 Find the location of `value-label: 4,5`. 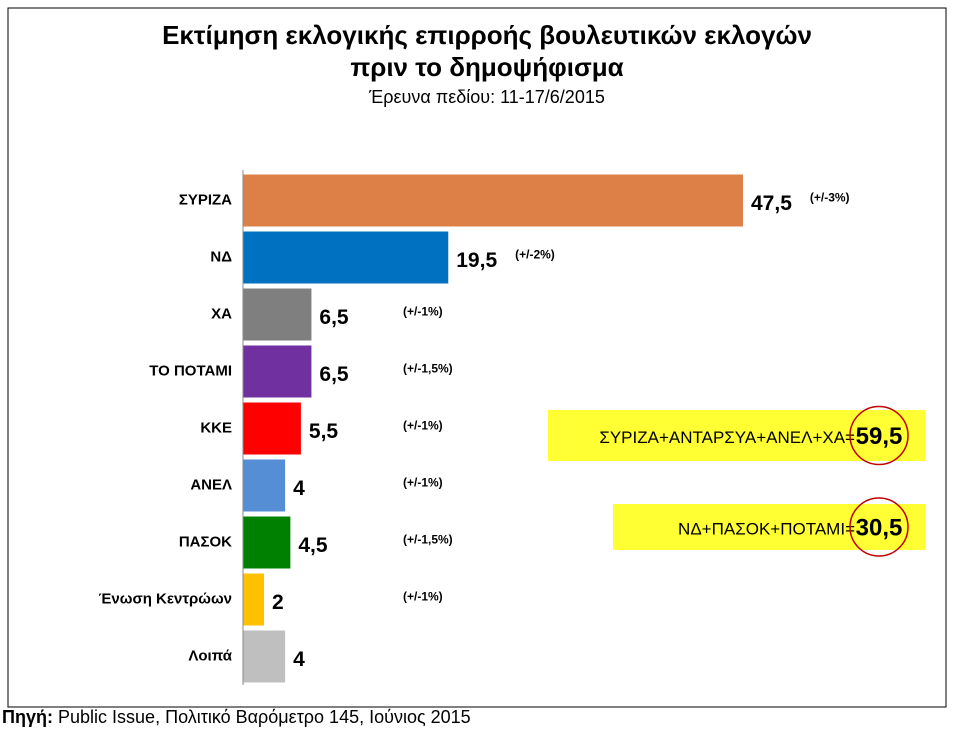

value-label: 4,5 is located at coordinates (313, 545).